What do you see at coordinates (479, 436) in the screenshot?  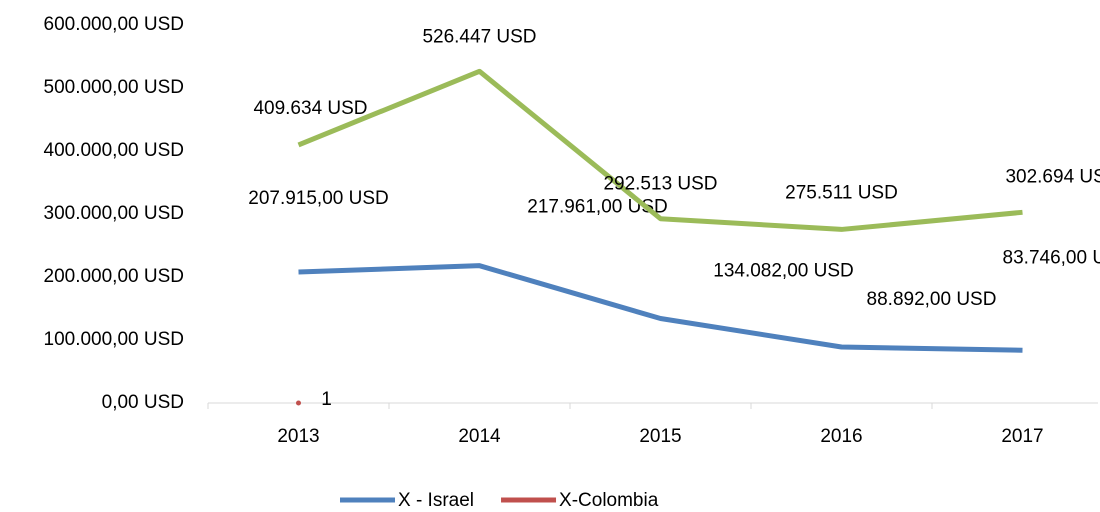 I see `x-tick-label: 2014` at bounding box center [479, 436].